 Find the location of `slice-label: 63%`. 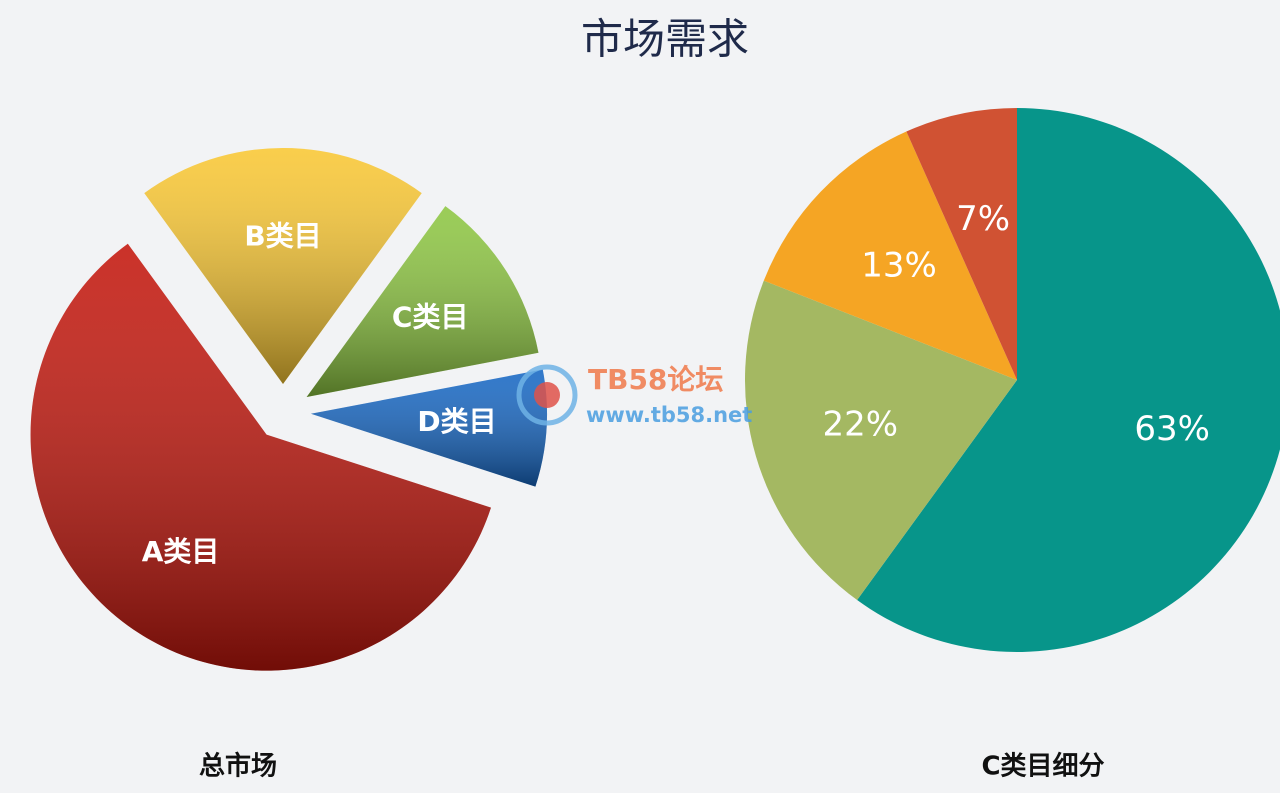

slice-label: 63% is located at coordinates (1172, 429).